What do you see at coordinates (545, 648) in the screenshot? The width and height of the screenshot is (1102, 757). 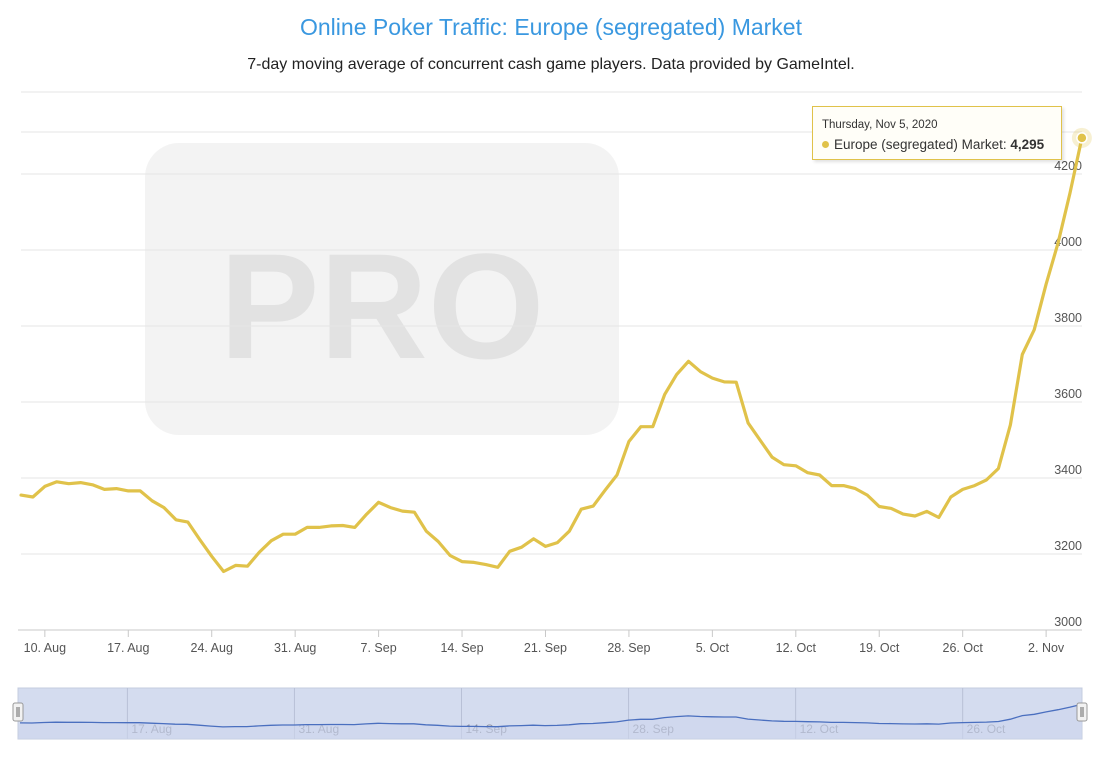 I see `x-tick-label: 21. Sep` at bounding box center [545, 648].